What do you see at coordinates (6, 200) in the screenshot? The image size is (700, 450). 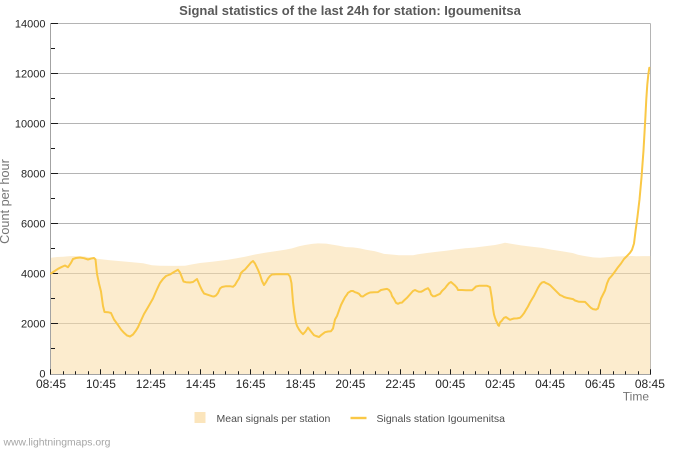 I see `svg-text: Count per hour` at bounding box center [6, 200].